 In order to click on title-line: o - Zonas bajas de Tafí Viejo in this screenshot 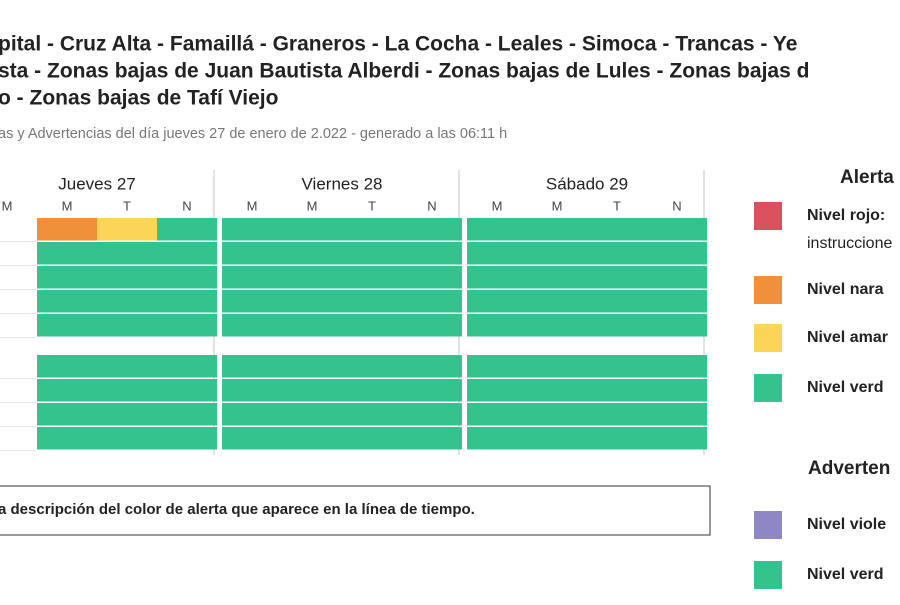, I will do `click(139, 98)`.